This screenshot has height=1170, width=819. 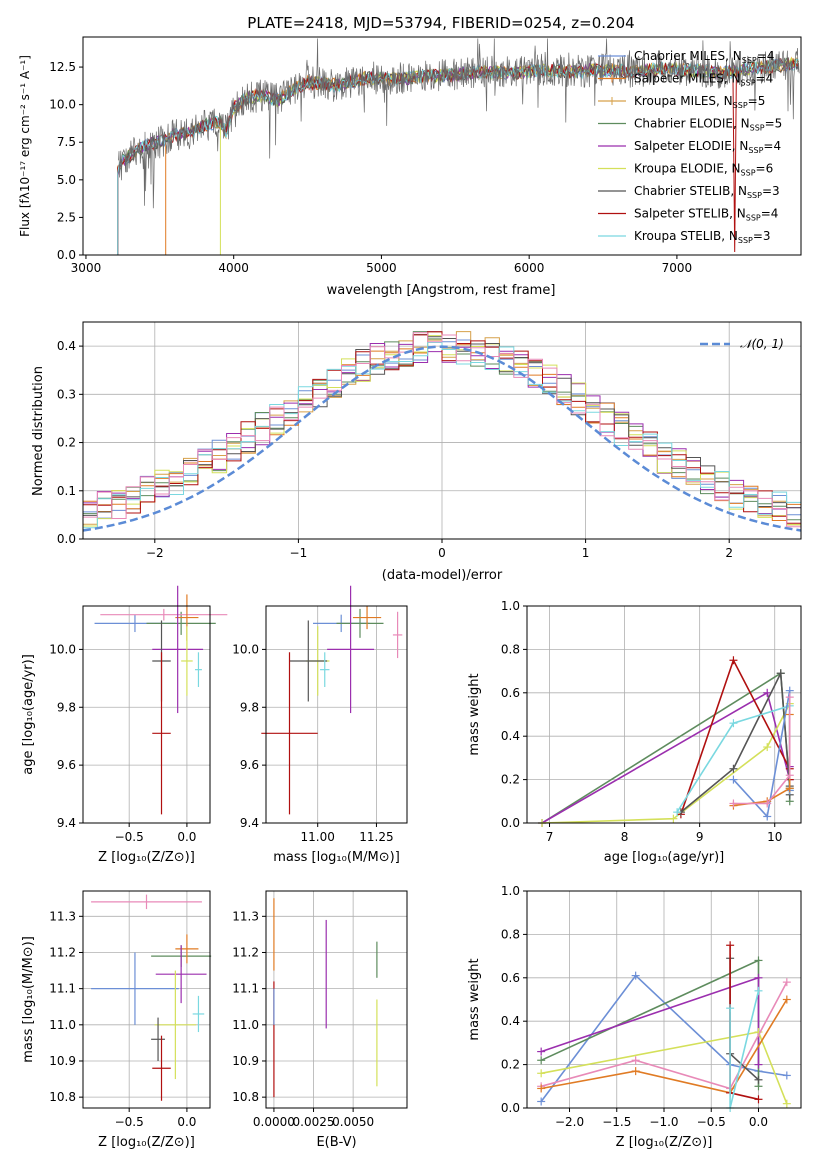 What do you see at coordinates (707, 192) in the screenshot?
I see `legend-label: Chabrier STELIB, NSSP=3` at bounding box center [707, 192].